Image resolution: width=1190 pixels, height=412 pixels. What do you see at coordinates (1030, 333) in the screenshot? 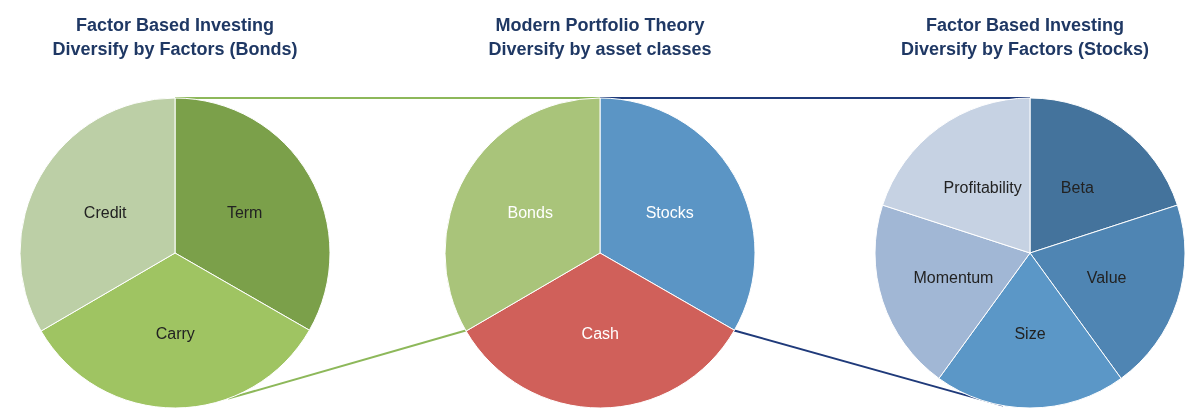
I see `slice-label: Size` at bounding box center [1030, 333].